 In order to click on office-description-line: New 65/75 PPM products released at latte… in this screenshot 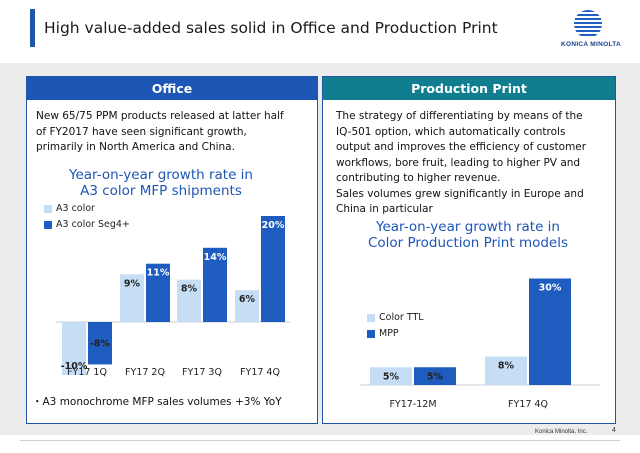, I will do `click(160, 116)`.